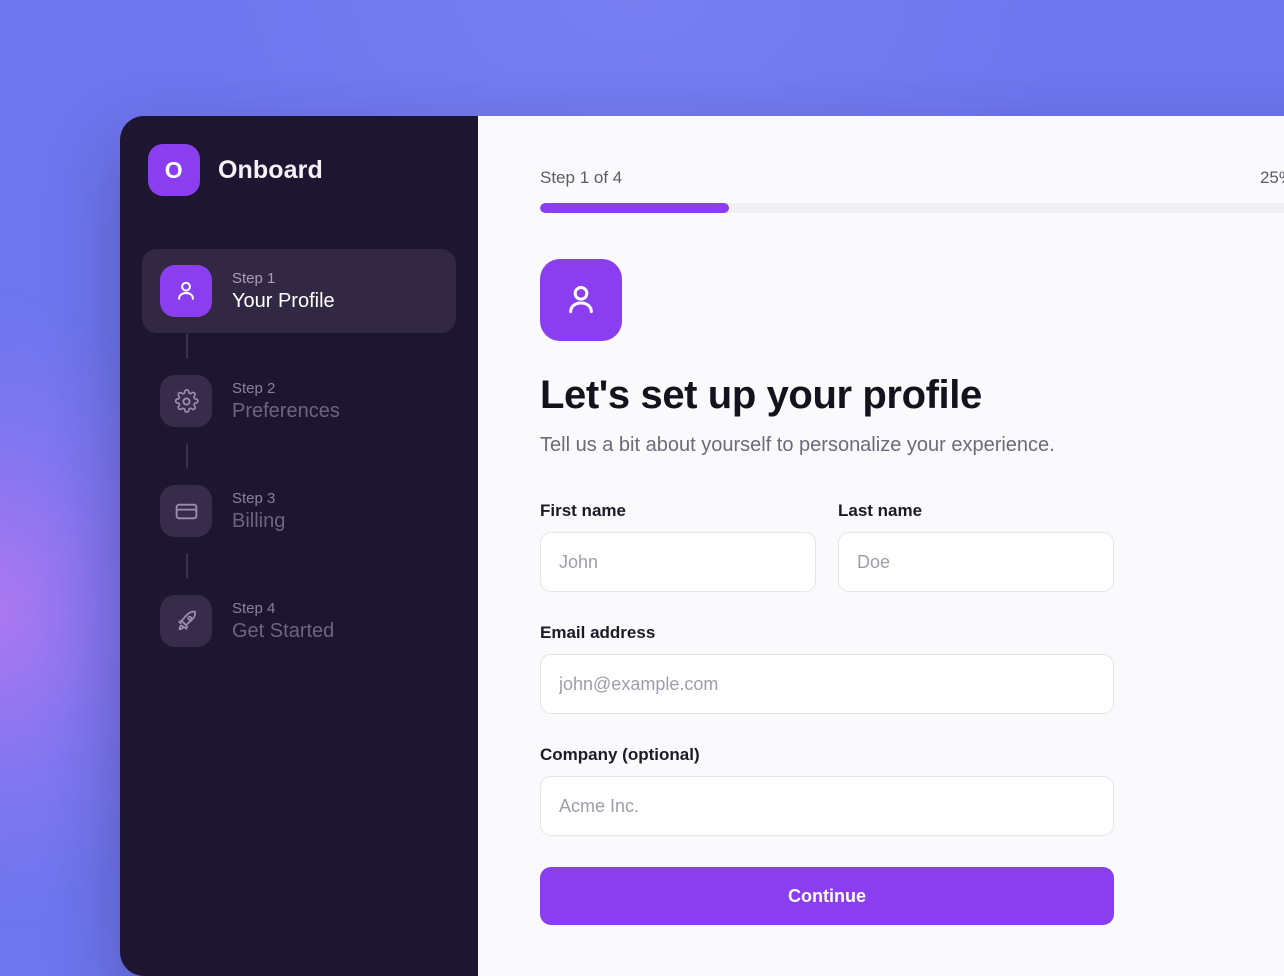  I want to click on step-kicker: Step 3, so click(254, 498).